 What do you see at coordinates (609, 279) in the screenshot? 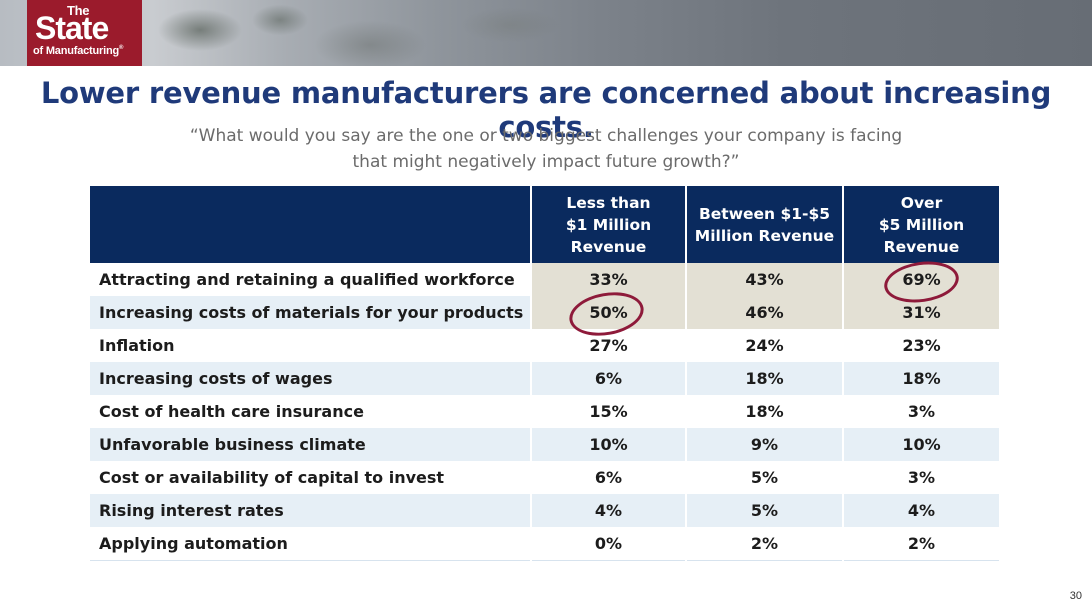
I see `value-under-1m: 33%` at bounding box center [609, 279].